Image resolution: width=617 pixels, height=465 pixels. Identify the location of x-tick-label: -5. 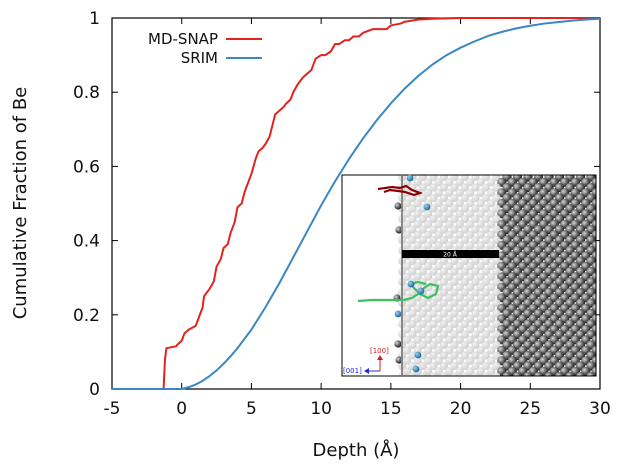
(112, 409).